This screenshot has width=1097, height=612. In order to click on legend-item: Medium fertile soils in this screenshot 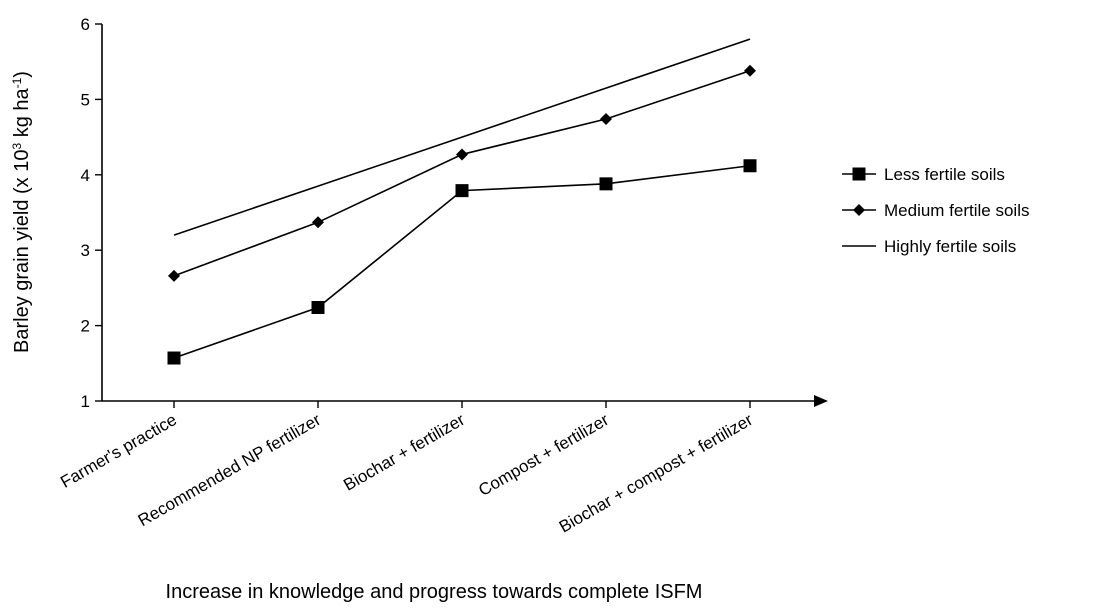, I will do `click(936, 210)`.